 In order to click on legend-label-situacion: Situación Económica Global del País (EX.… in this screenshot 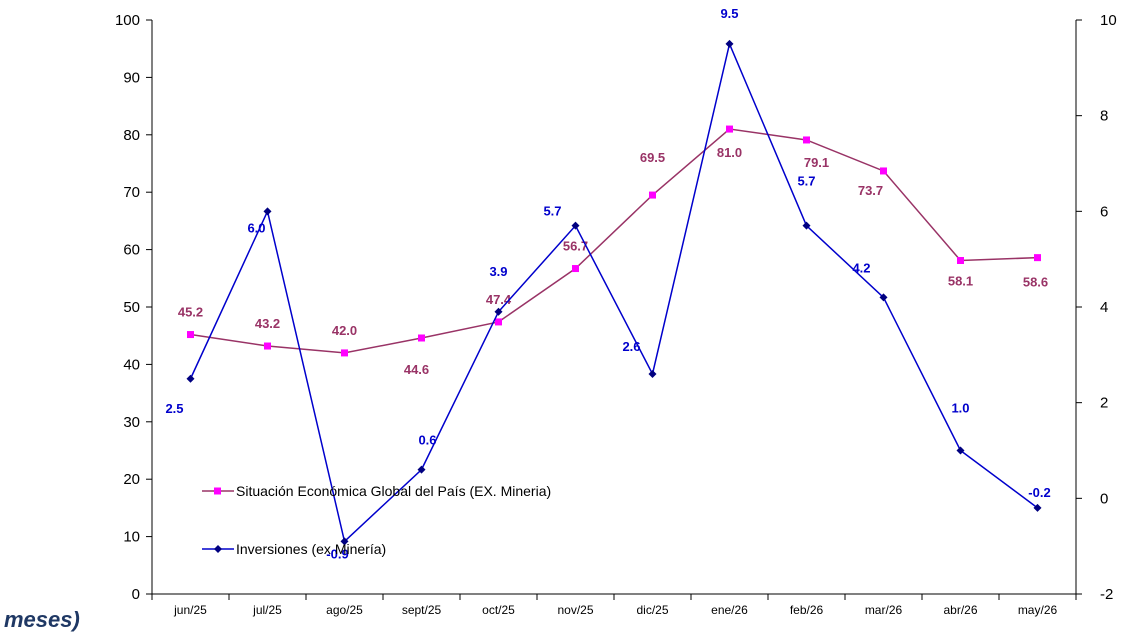, I will do `click(393, 491)`.